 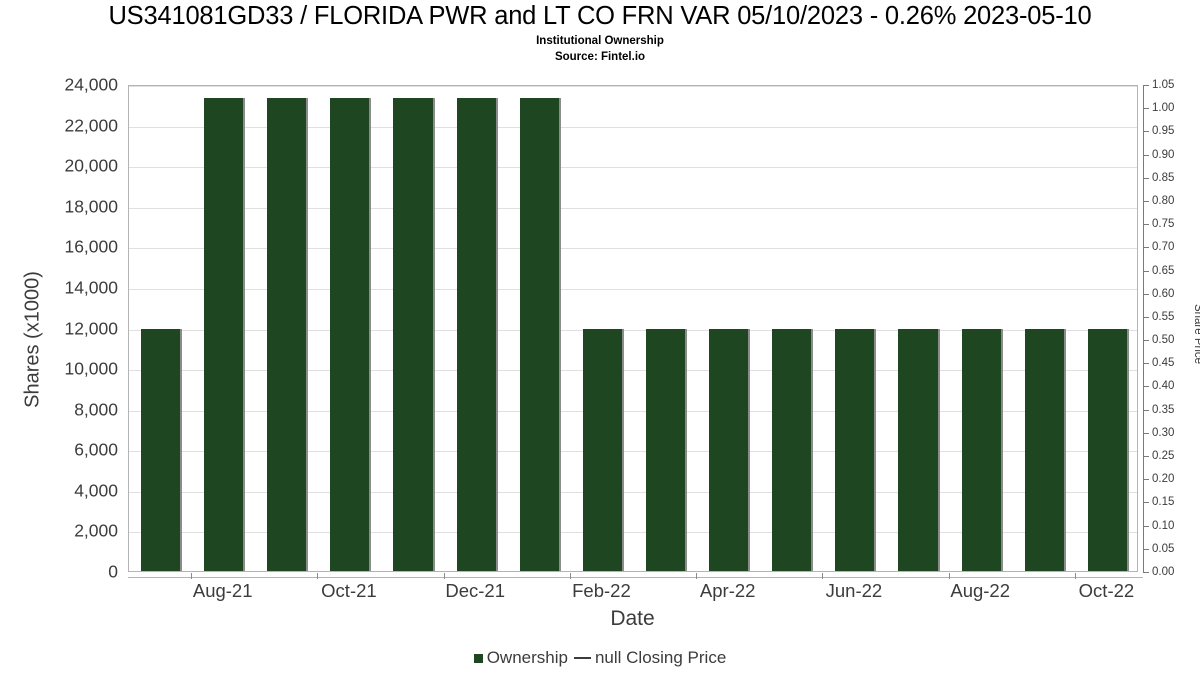 What do you see at coordinates (600, 41) in the screenshot?
I see `chart-subtitle: Institutional Ownership` at bounding box center [600, 41].